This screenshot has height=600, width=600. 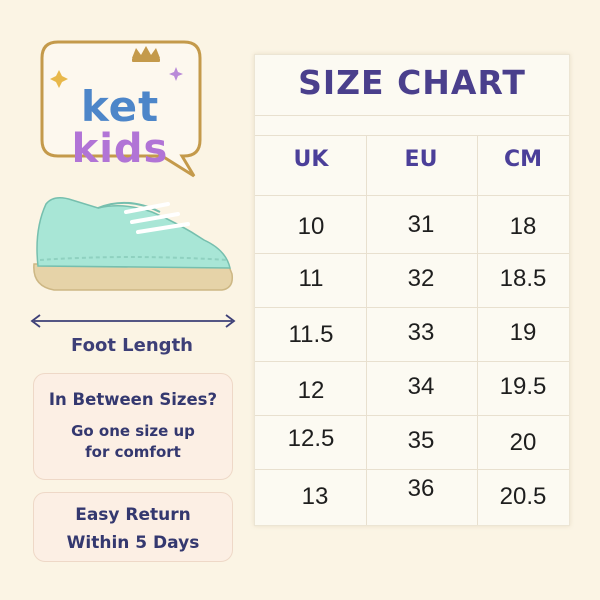 I want to click on in-between-sizes-question: In Between Sizes?, so click(x=133, y=399).